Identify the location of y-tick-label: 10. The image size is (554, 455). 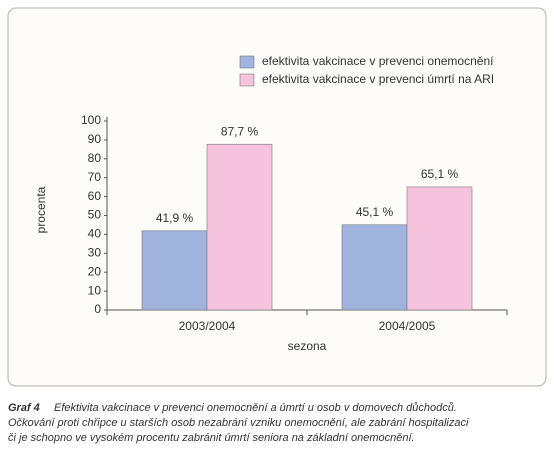
(95, 290).